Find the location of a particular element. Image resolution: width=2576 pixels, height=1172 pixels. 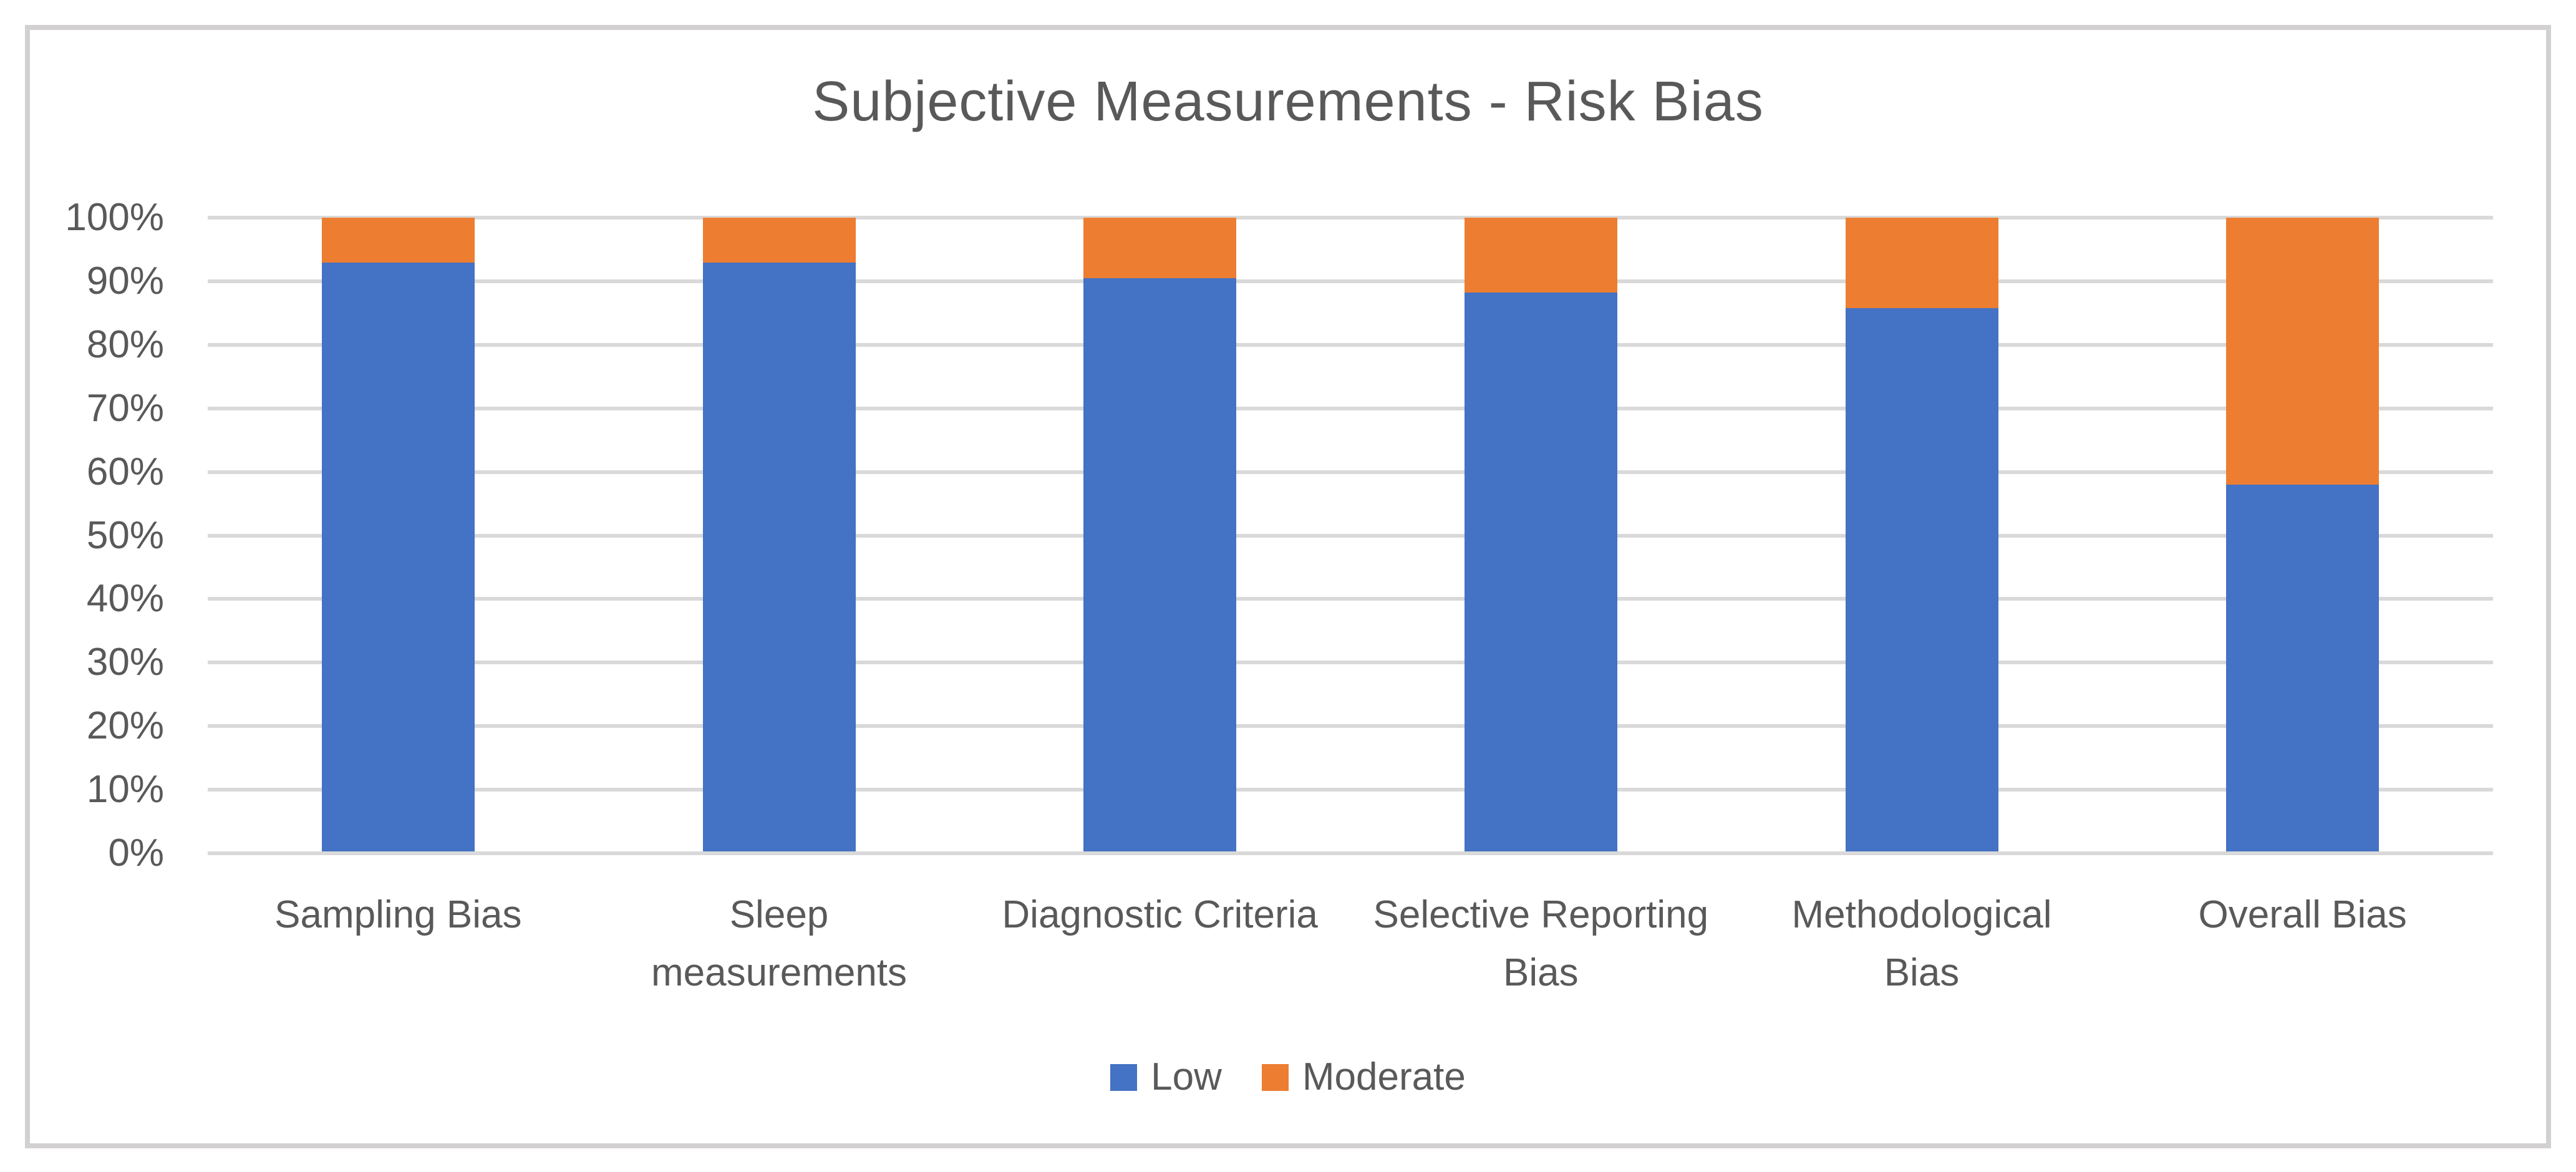

y-tick-label: 80% is located at coordinates (125, 344).